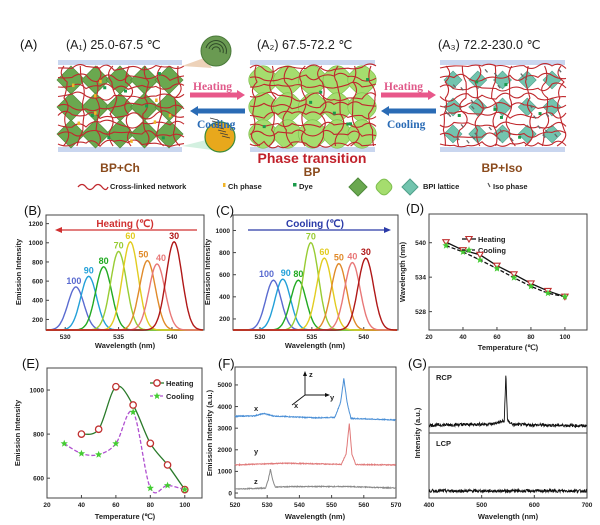 Image resolution: width=600 pixels, height=525 pixels. I want to click on xlabel-e: Temperature (℃), so click(125, 516).